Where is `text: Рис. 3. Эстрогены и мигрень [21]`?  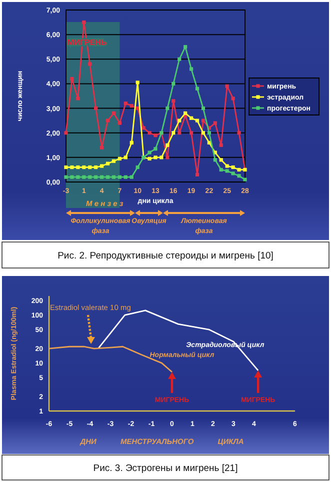
text: Рис. 3. Эстрогены и мигрень [21] is located at coordinates (165, 468).